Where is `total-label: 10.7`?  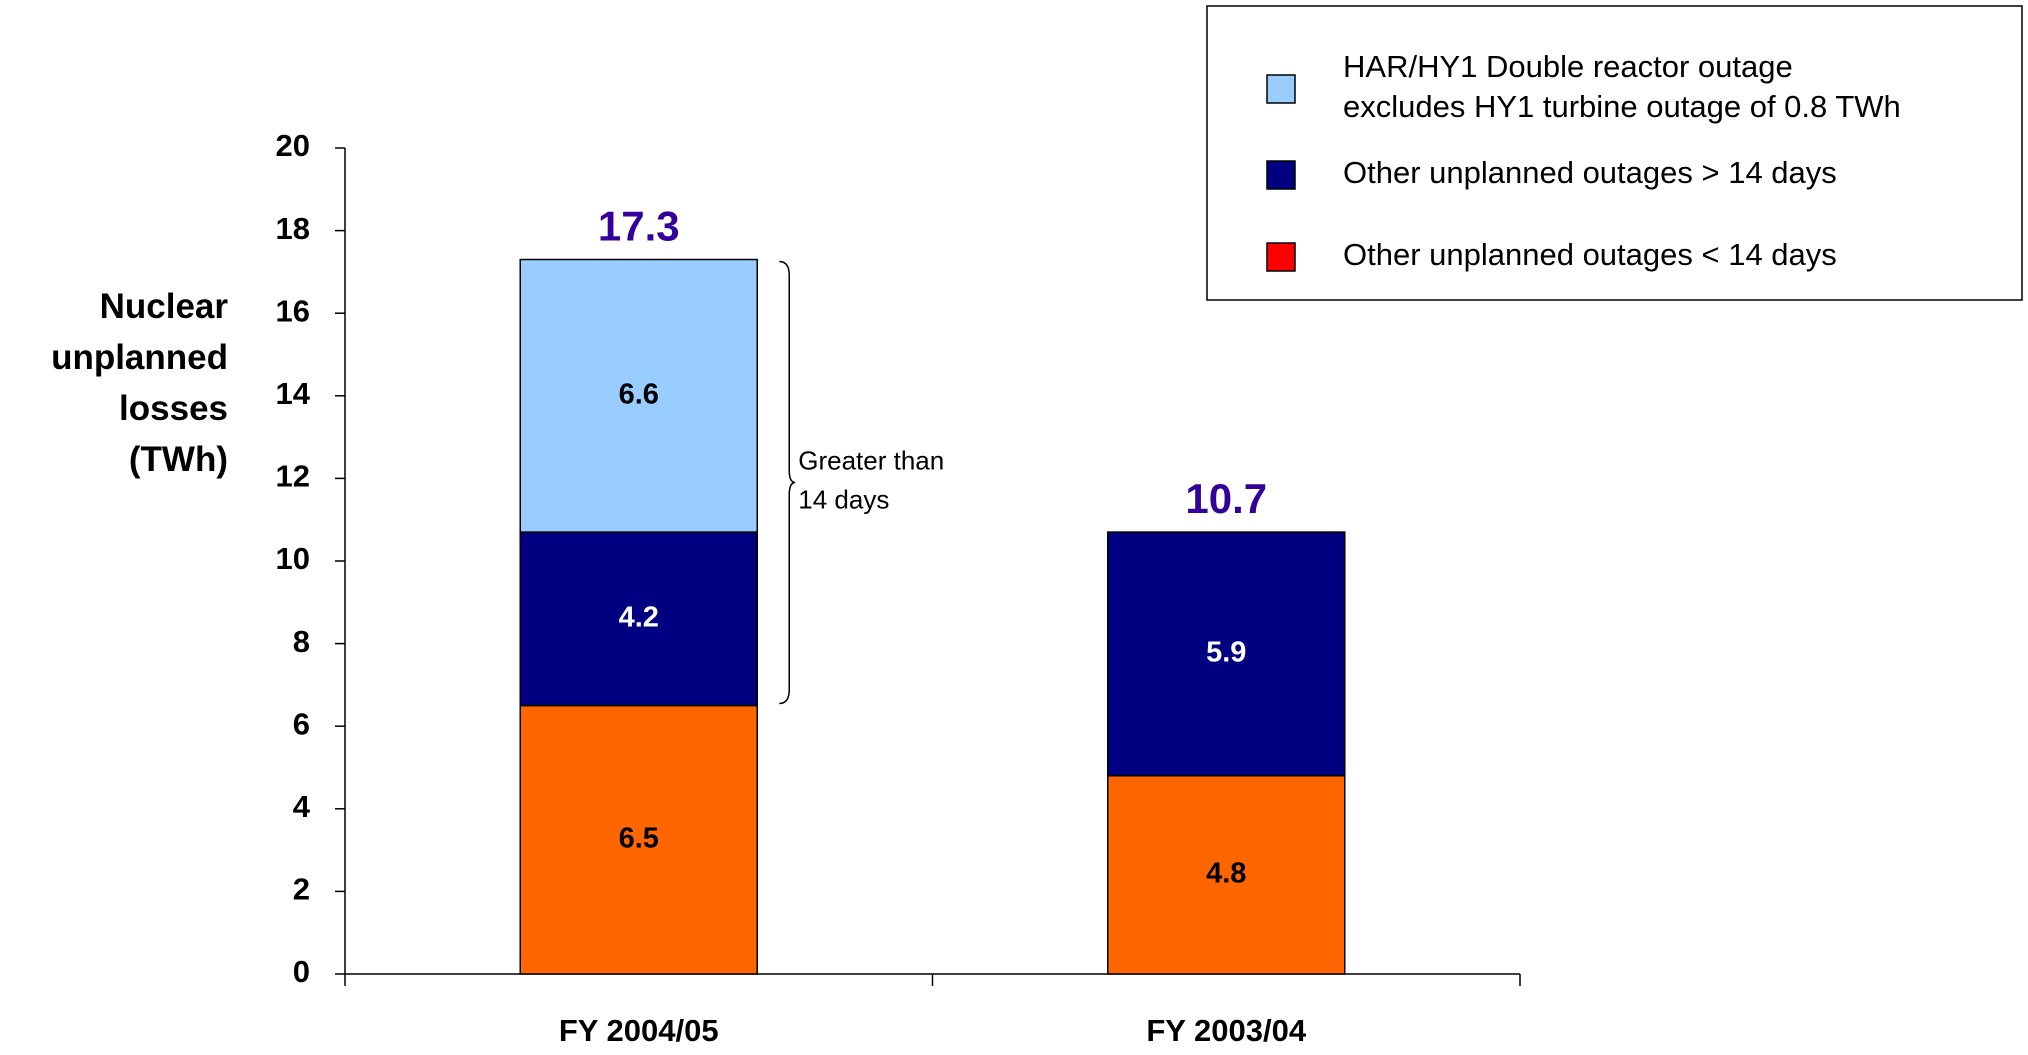
total-label: 10.7 is located at coordinates (1226, 498).